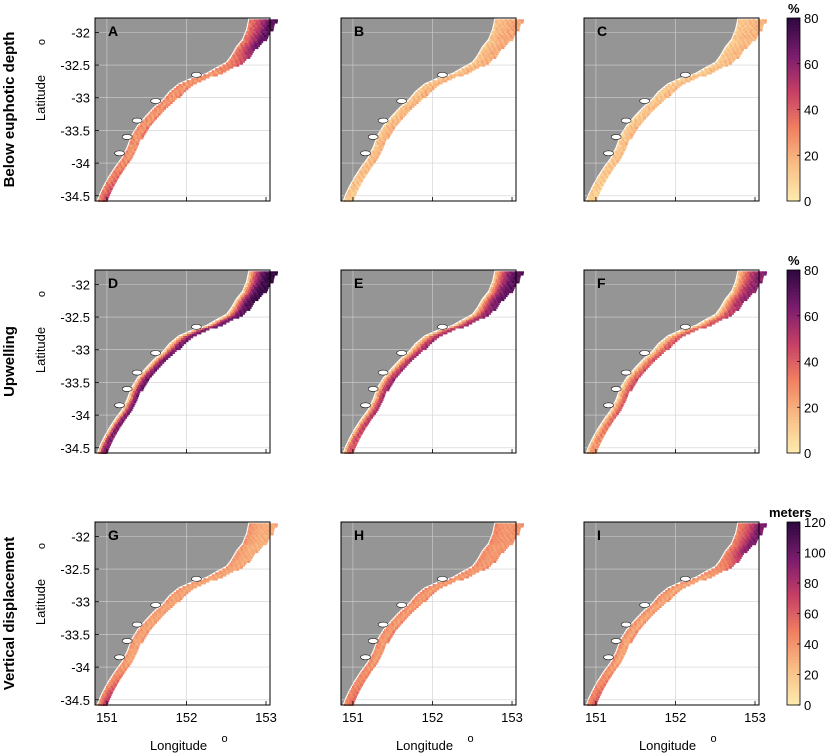  What do you see at coordinates (671, 109) in the screenshot?
I see `panel-frame` at bounding box center [671, 109].